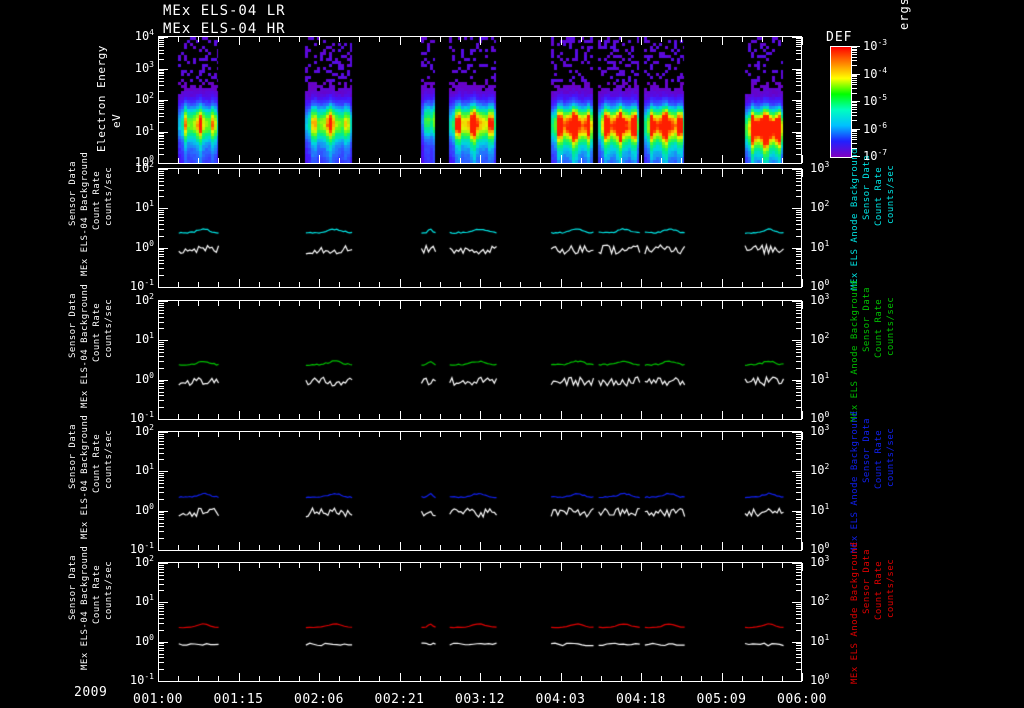  What do you see at coordinates (73, 587) in the screenshot?
I see `panel-anode-4-left-label-1: Sensor Data` at bounding box center [73, 587].